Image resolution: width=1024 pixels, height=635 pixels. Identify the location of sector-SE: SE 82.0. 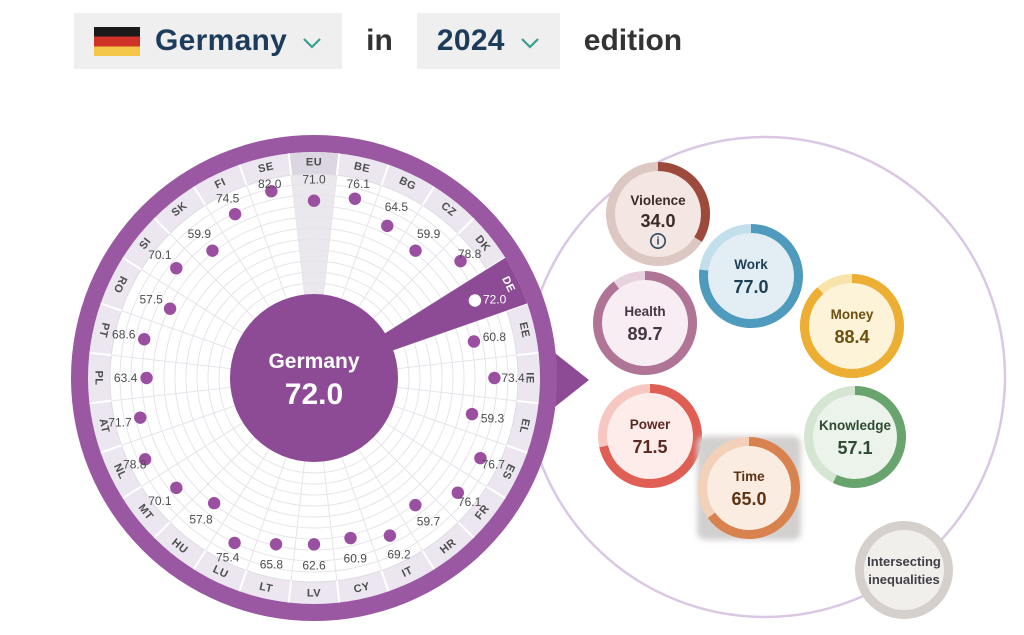
(269, 179).